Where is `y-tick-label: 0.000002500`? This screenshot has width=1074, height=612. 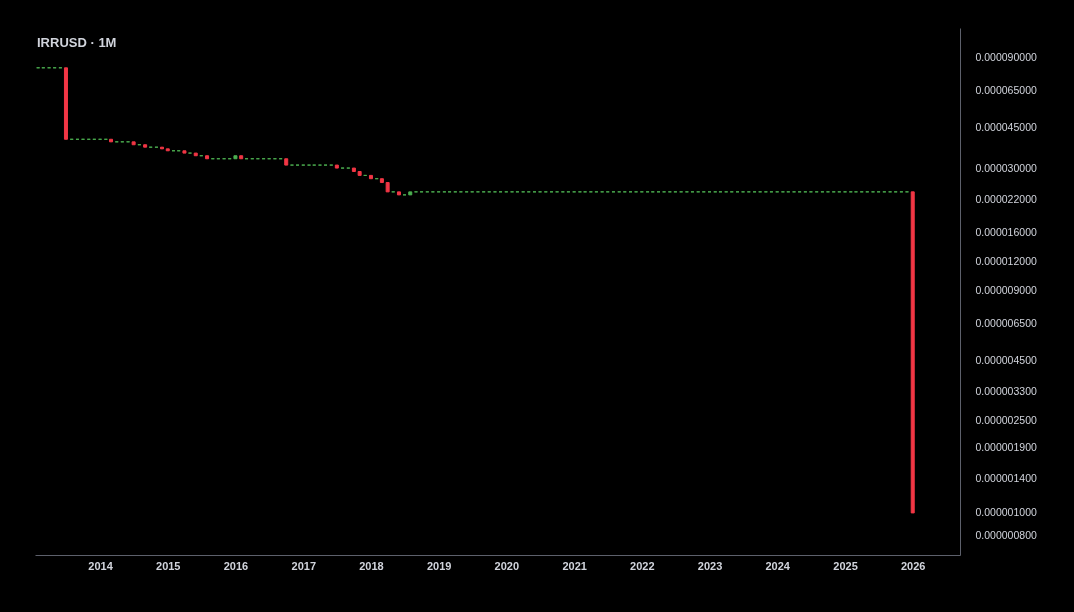 y-tick-label: 0.000002500 is located at coordinates (1006, 419).